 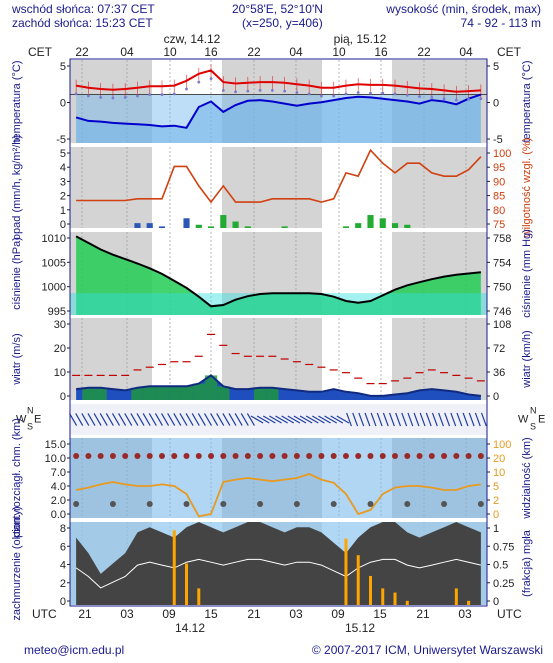 What do you see at coordinates (380, 614) in the screenshot?
I see `utc-tick-label: 15` at bounding box center [380, 614].